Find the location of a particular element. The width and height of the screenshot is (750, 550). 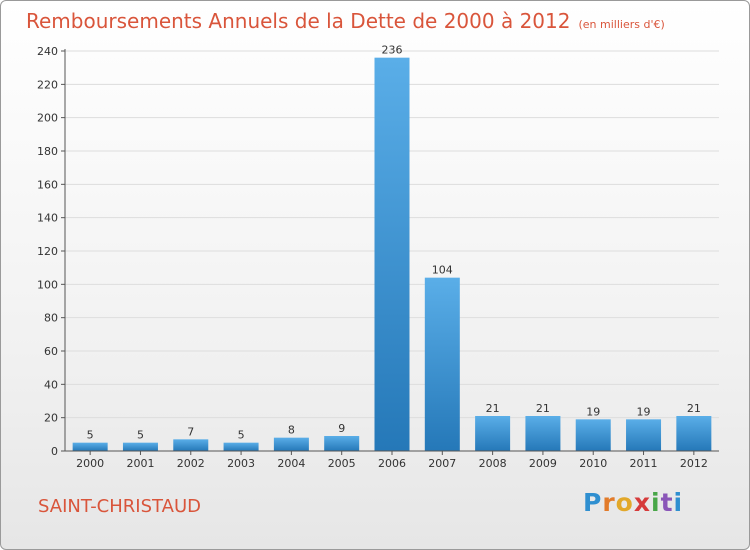

bar-2003 is located at coordinates (241, 446).